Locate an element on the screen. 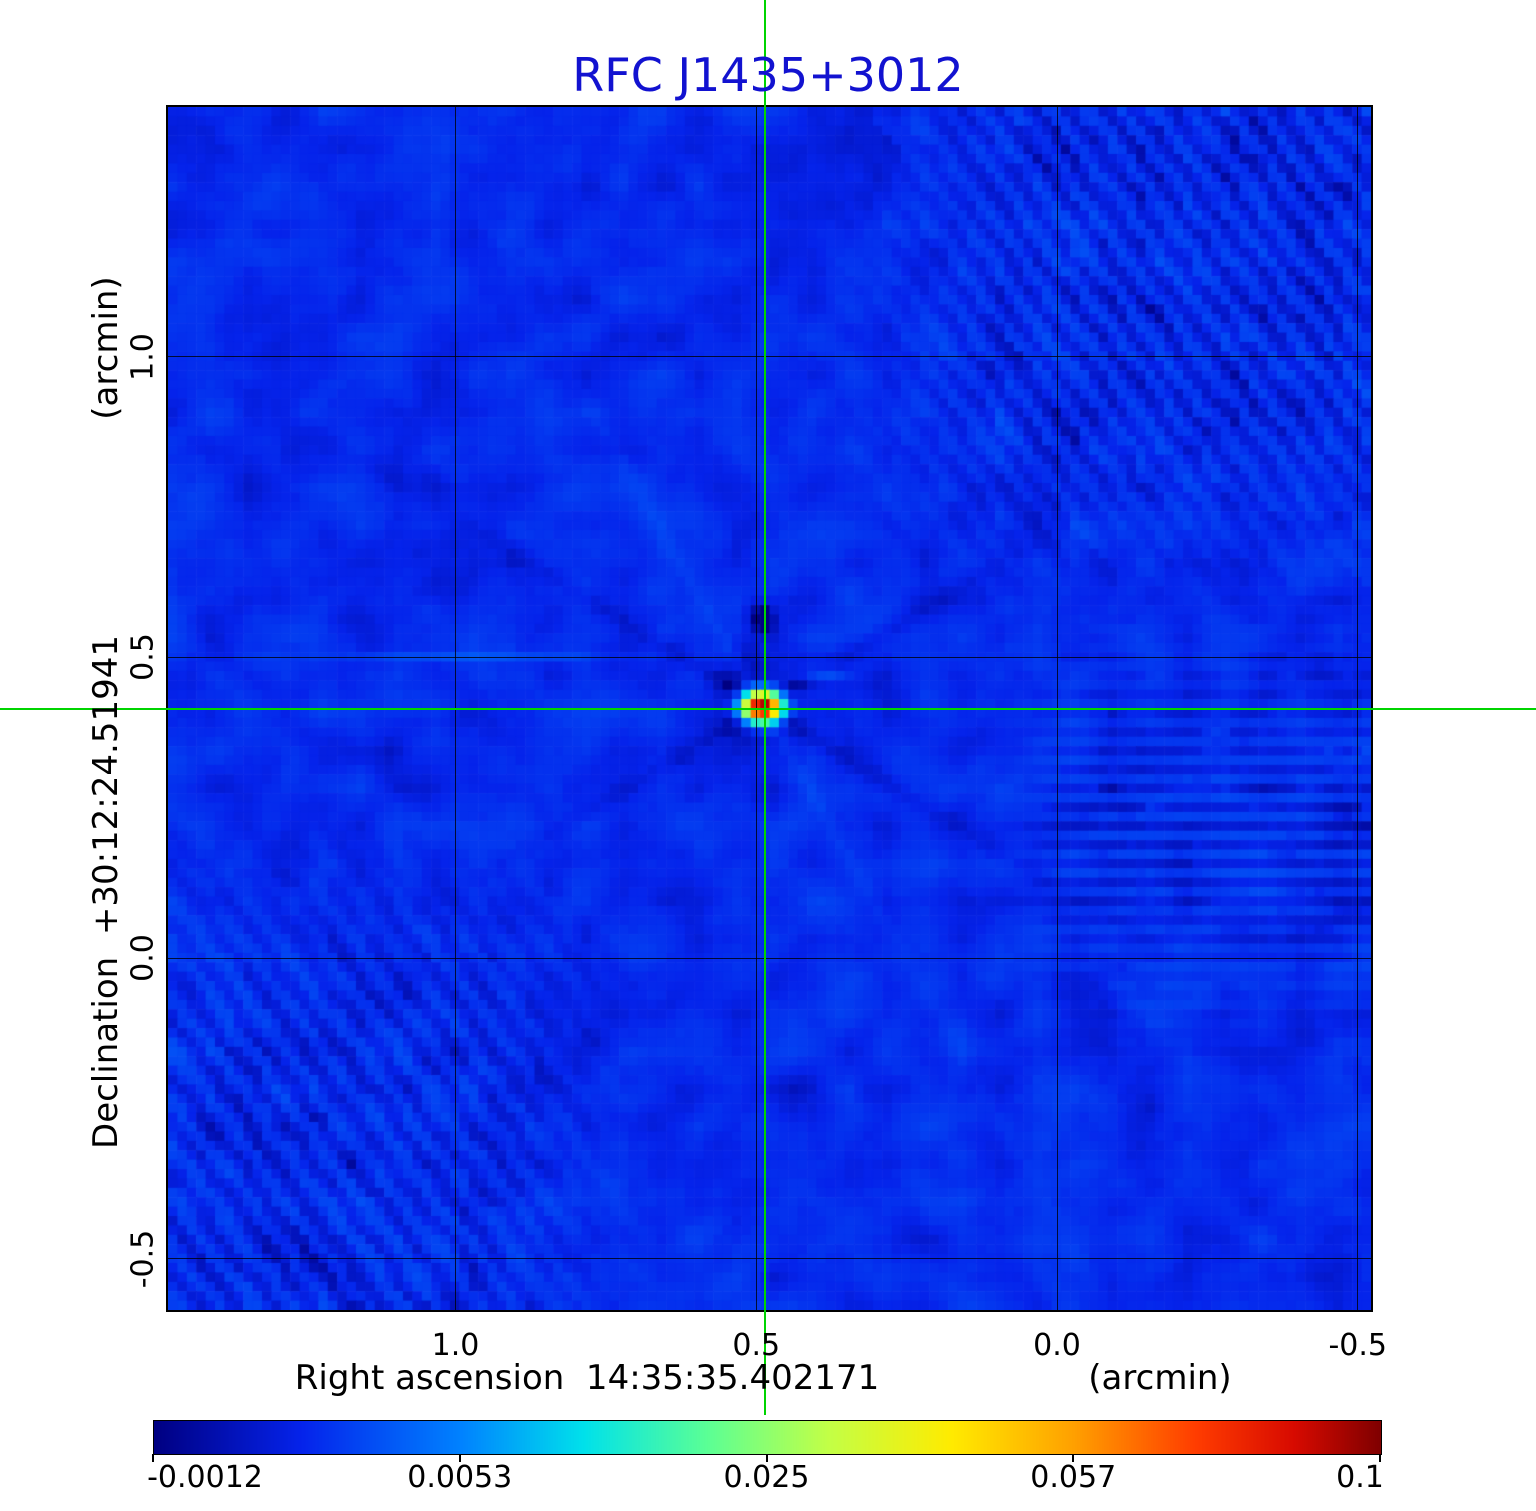  crosshair-horizontal-line is located at coordinates (768, 708).